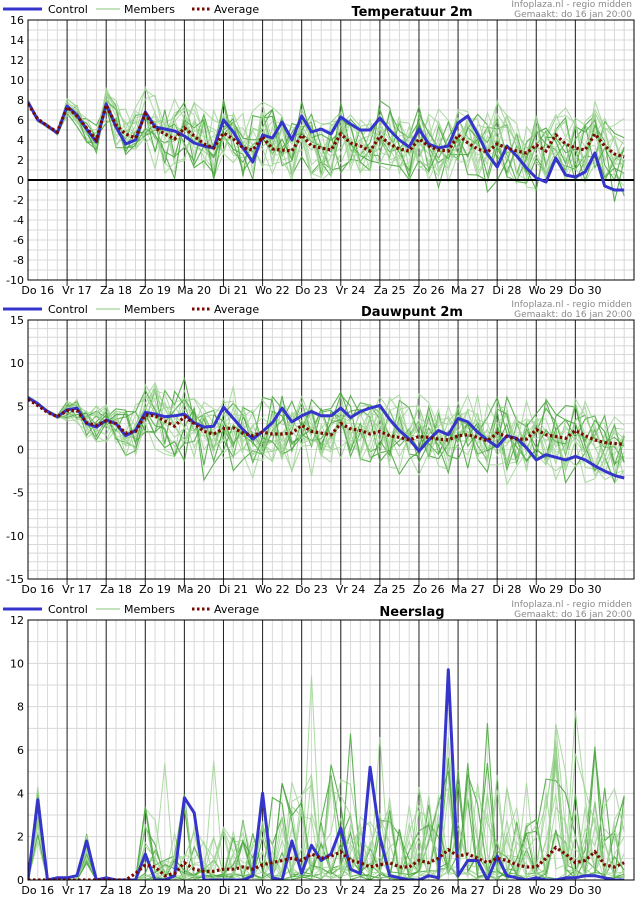 The height and width of the screenshot is (902, 635). Describe the element at coordinates (412, 312) in the screenshot. I see `chart-title: Dauwpunt 2m` at that location.